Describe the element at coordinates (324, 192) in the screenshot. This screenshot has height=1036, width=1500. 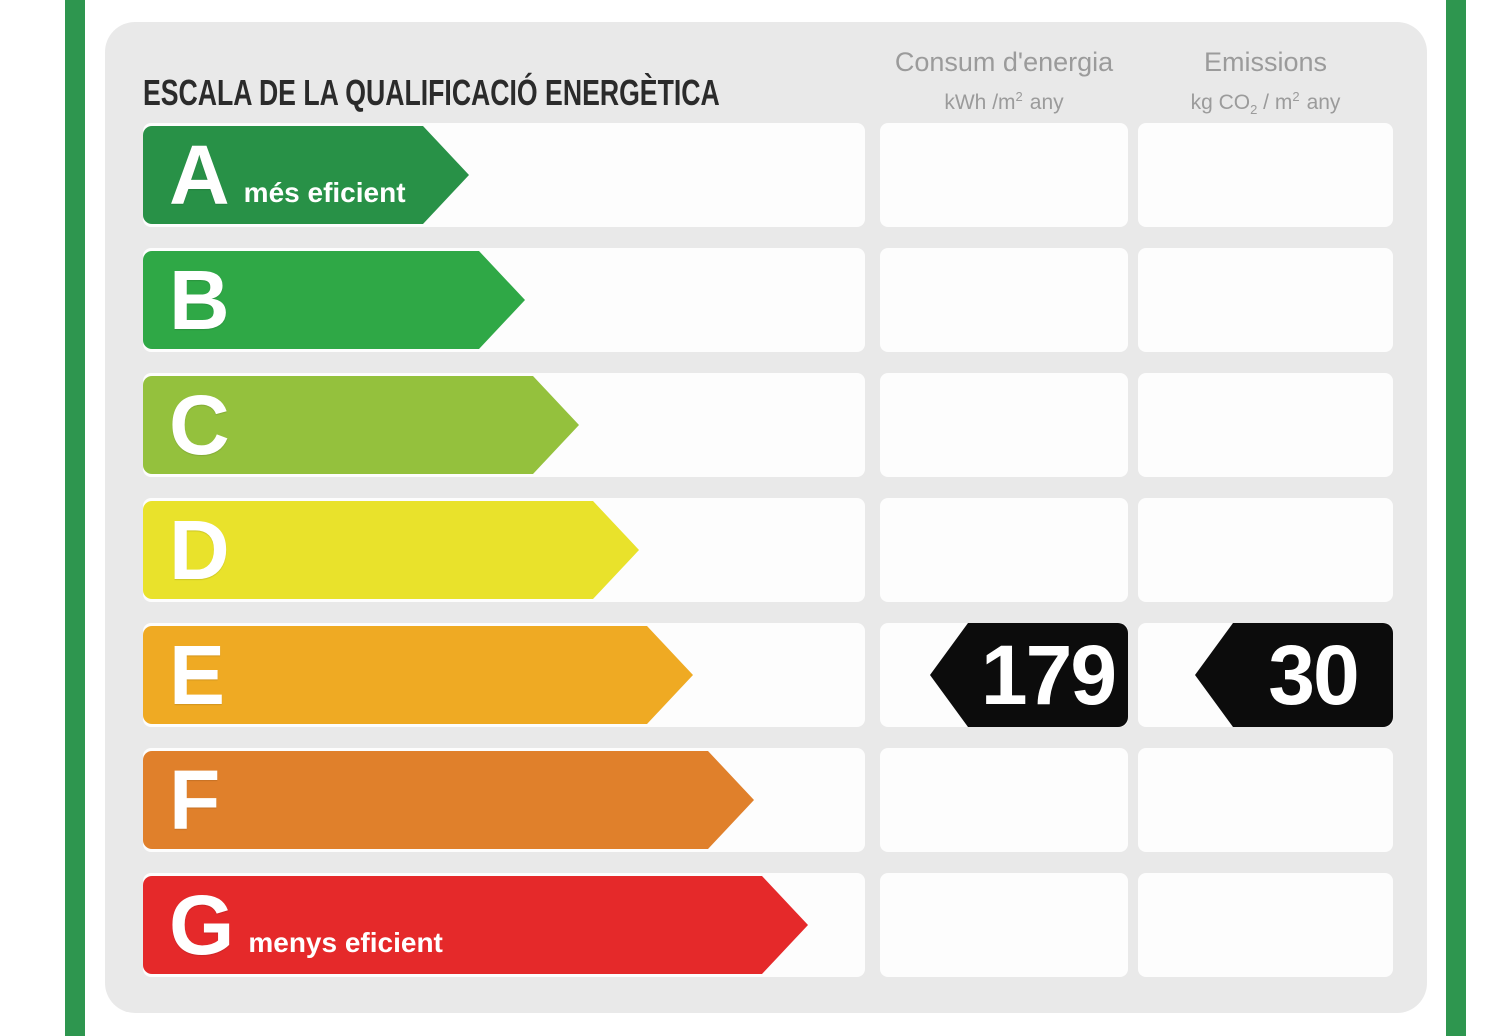
I see `grade-note: més eficient` at that location.